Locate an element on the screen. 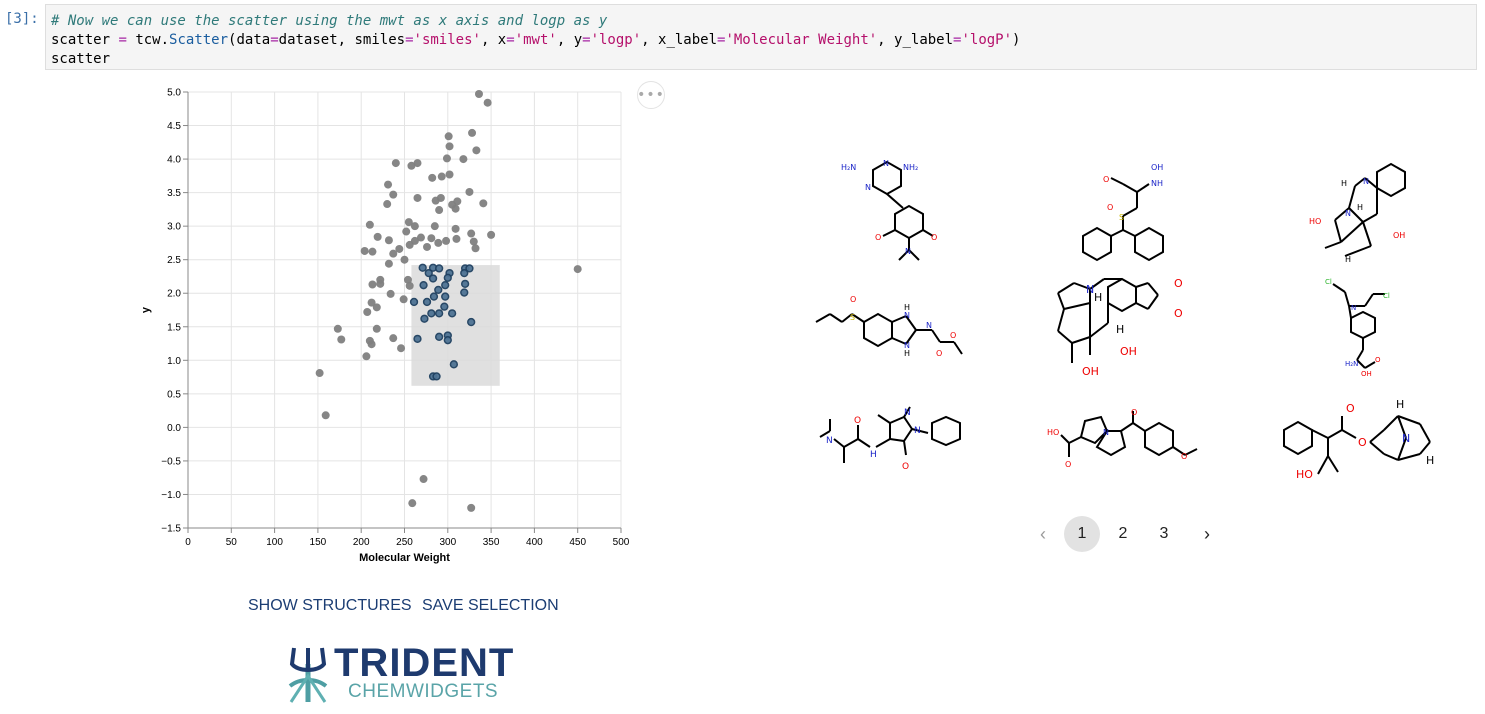 This screenshot has width=1485, height=714. y-tick-label: 3.0 is located at coordinates (174, 227).